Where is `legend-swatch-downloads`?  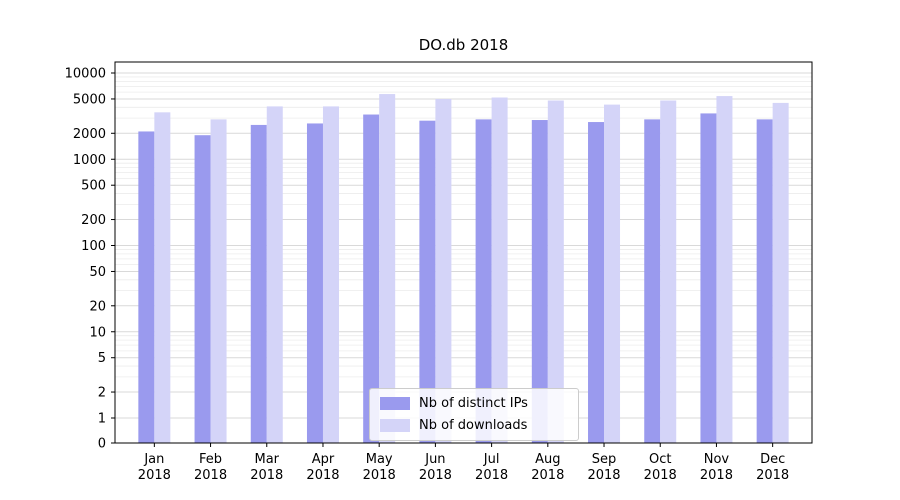 legend-swatch-downloads is located at coordinates (395, 425).